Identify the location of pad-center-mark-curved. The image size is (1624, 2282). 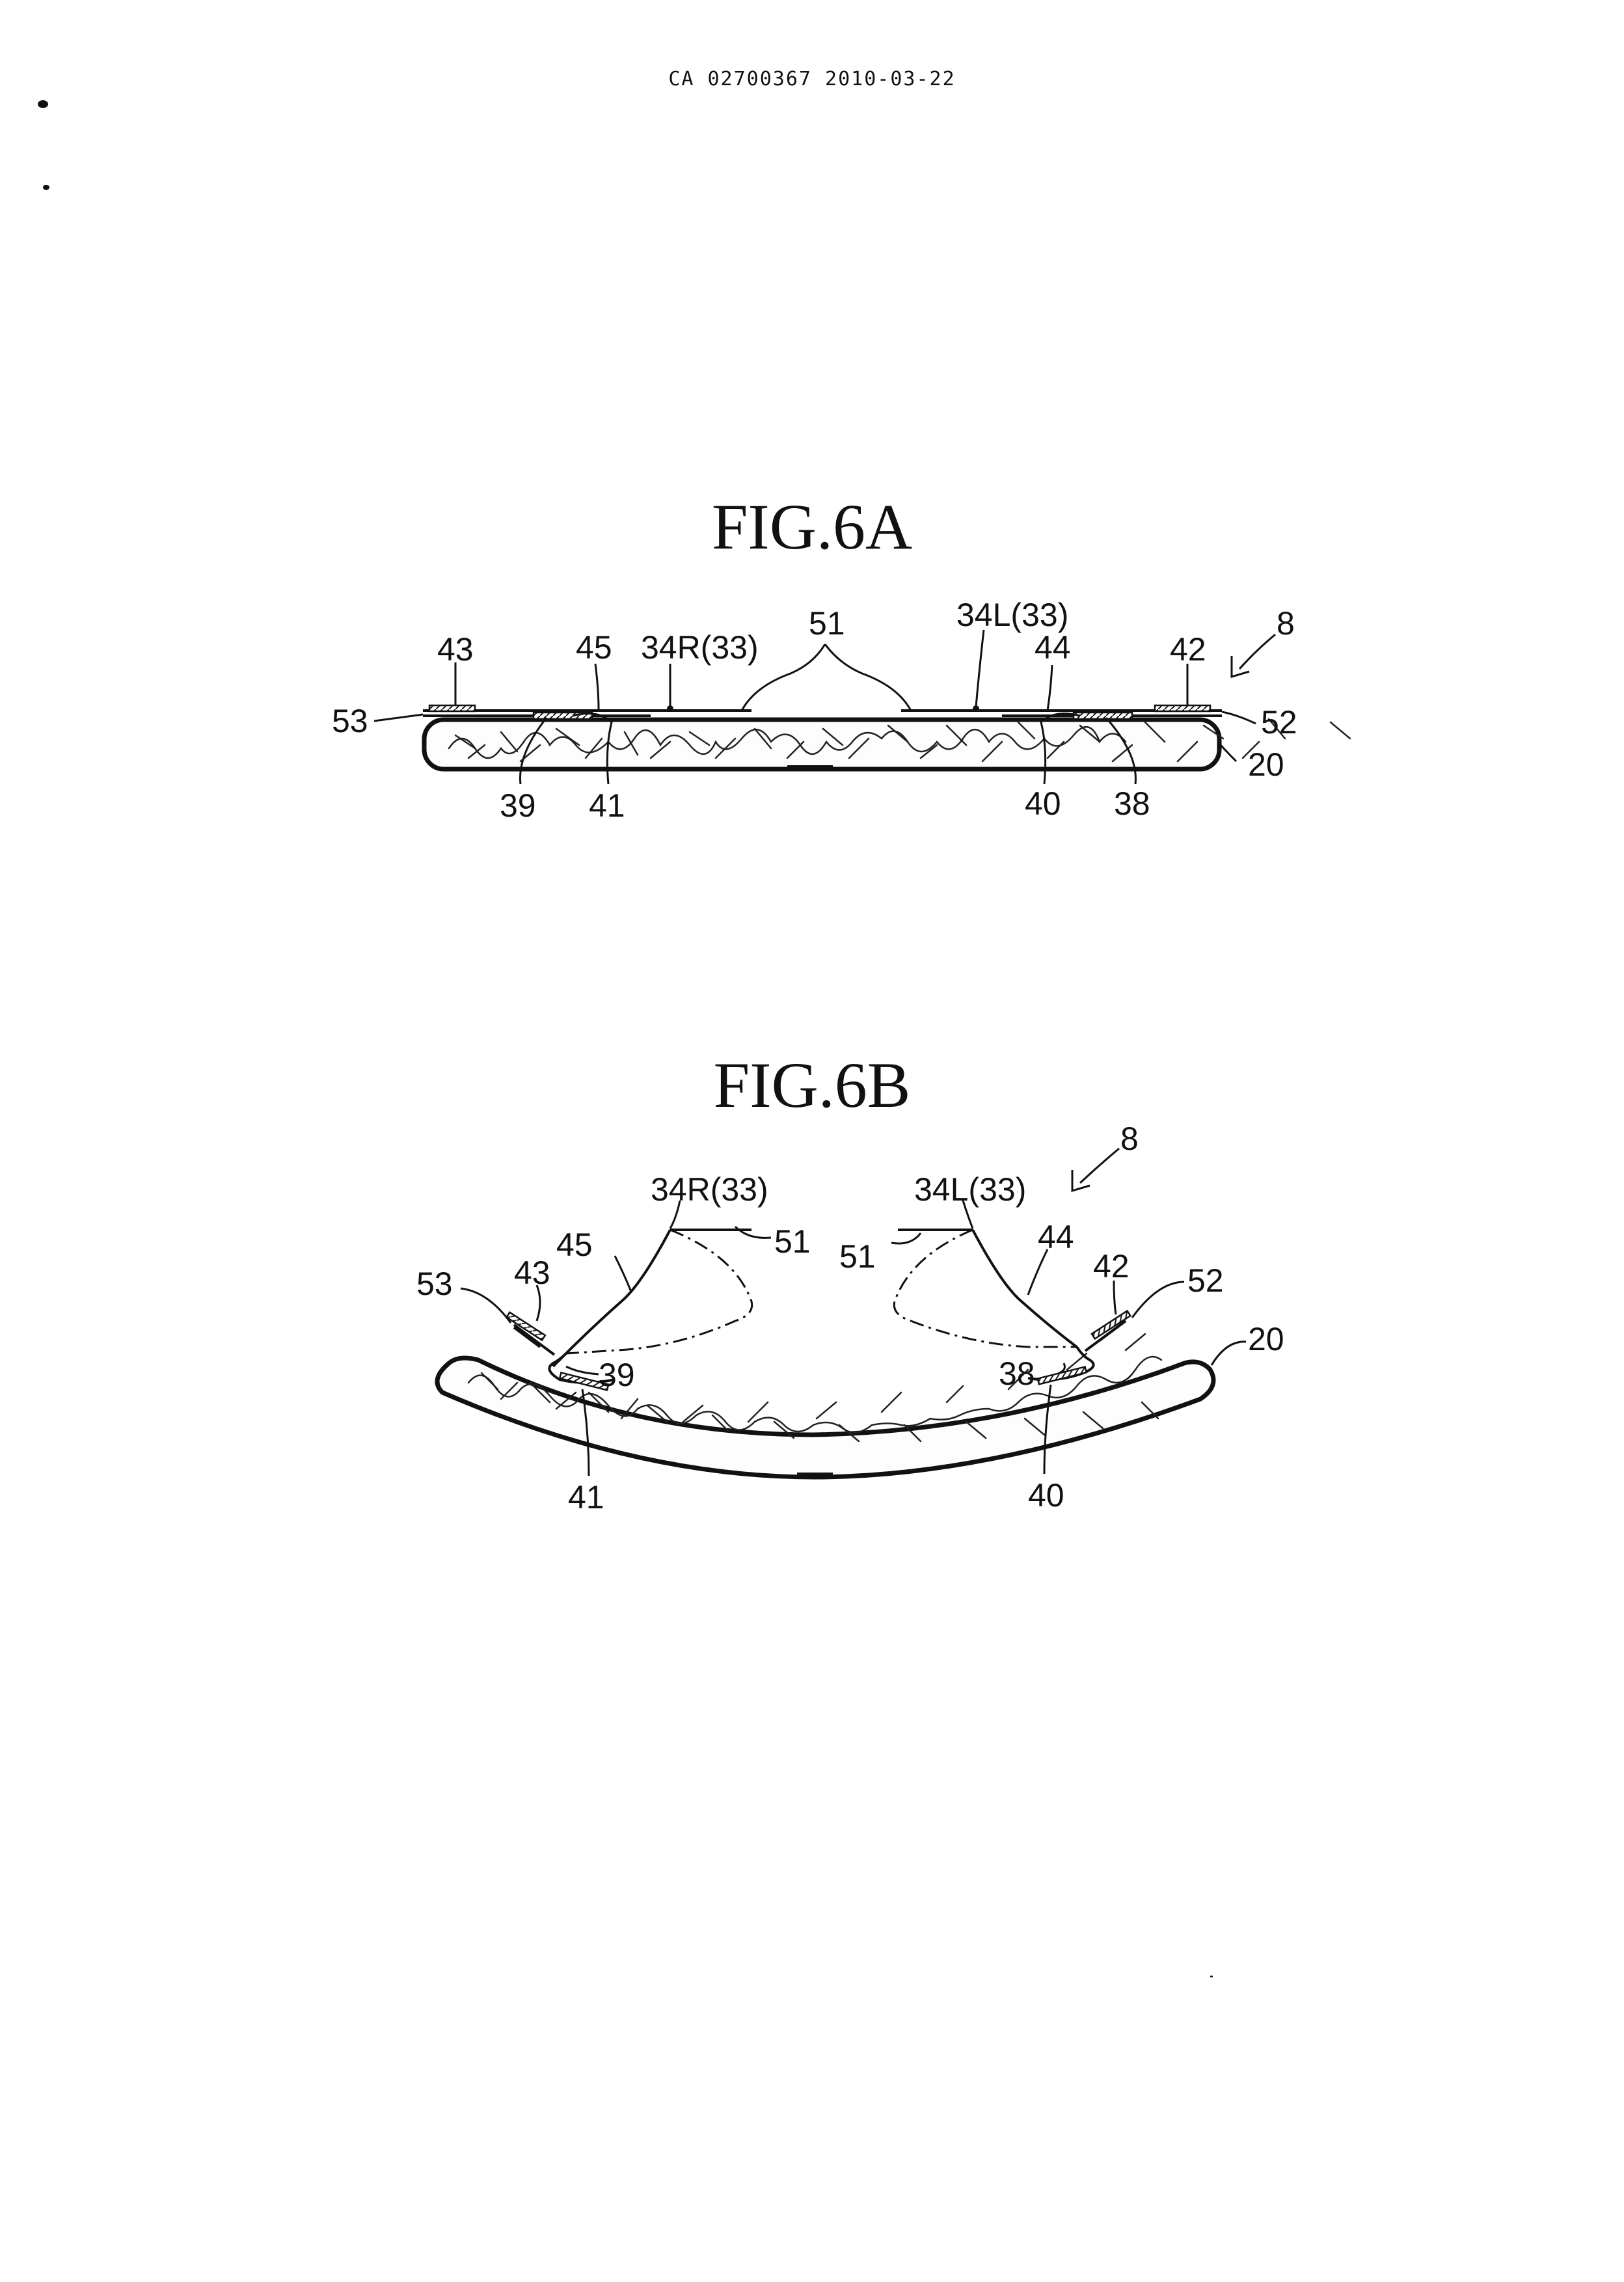
(815, 1475).